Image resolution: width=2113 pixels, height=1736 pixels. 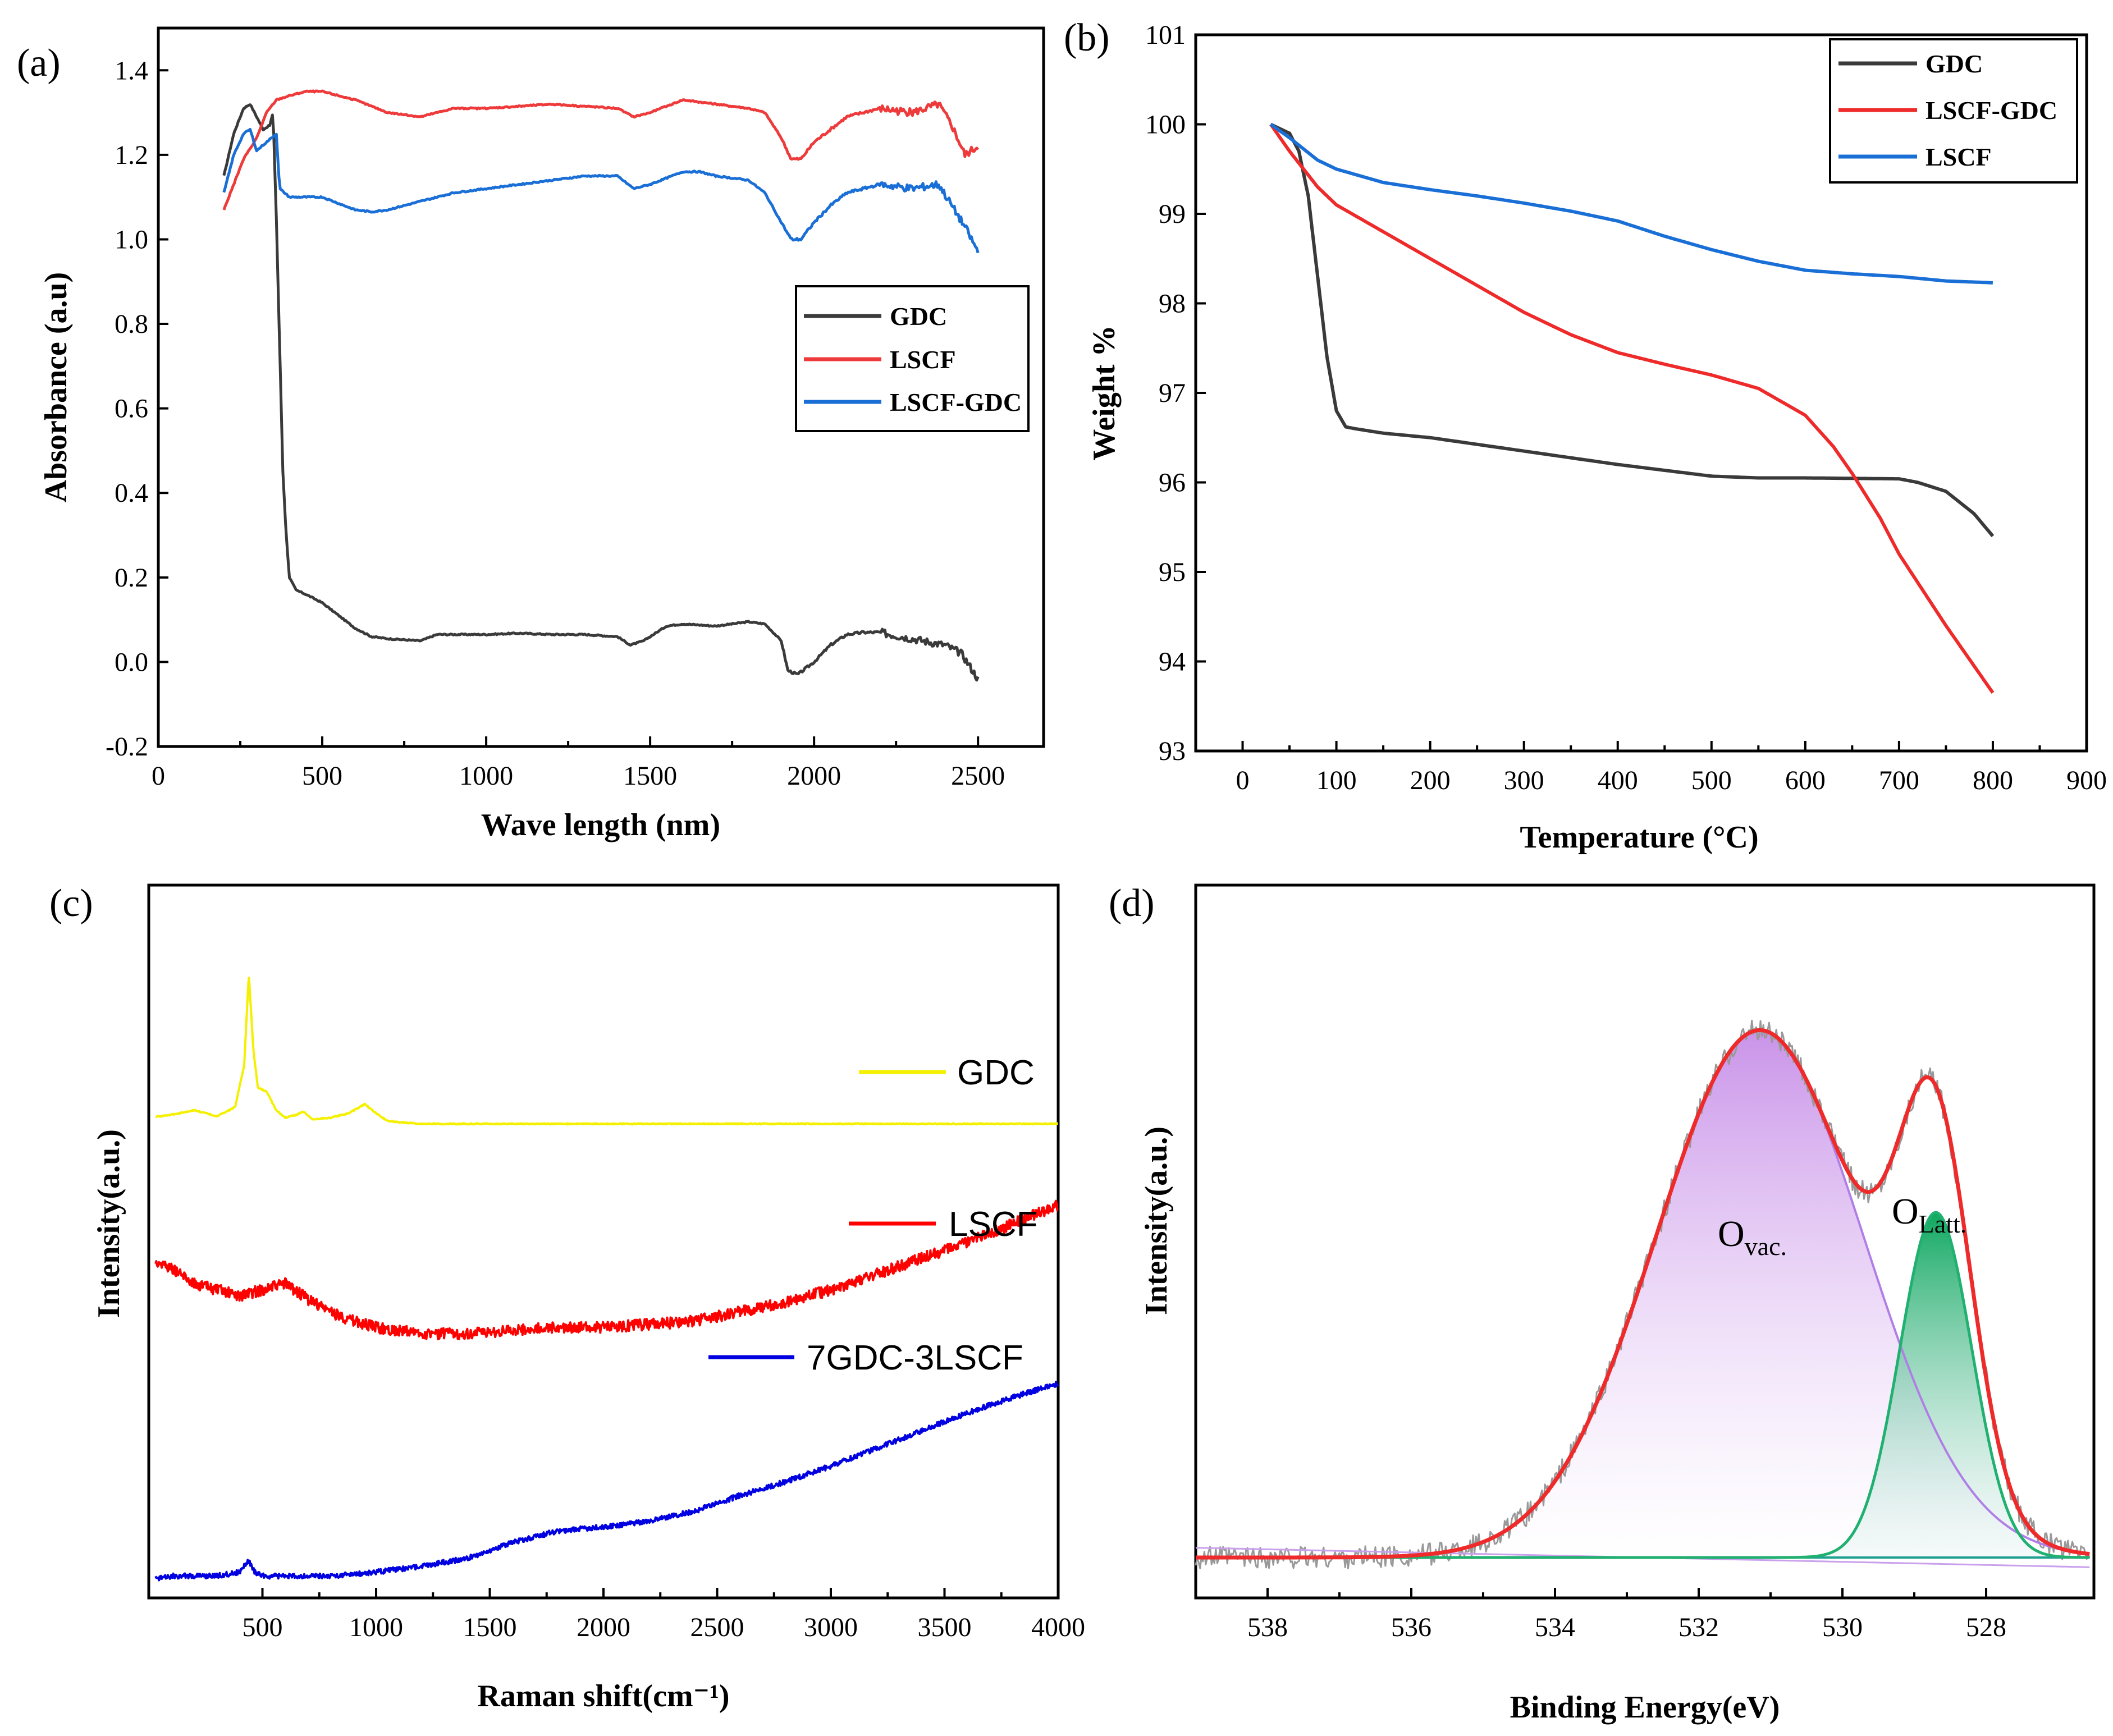 What do you see at coordinates (1087, 38) in the screenshot?
I see `panel-b-label: (b)` at bounding box center [1087, 38].